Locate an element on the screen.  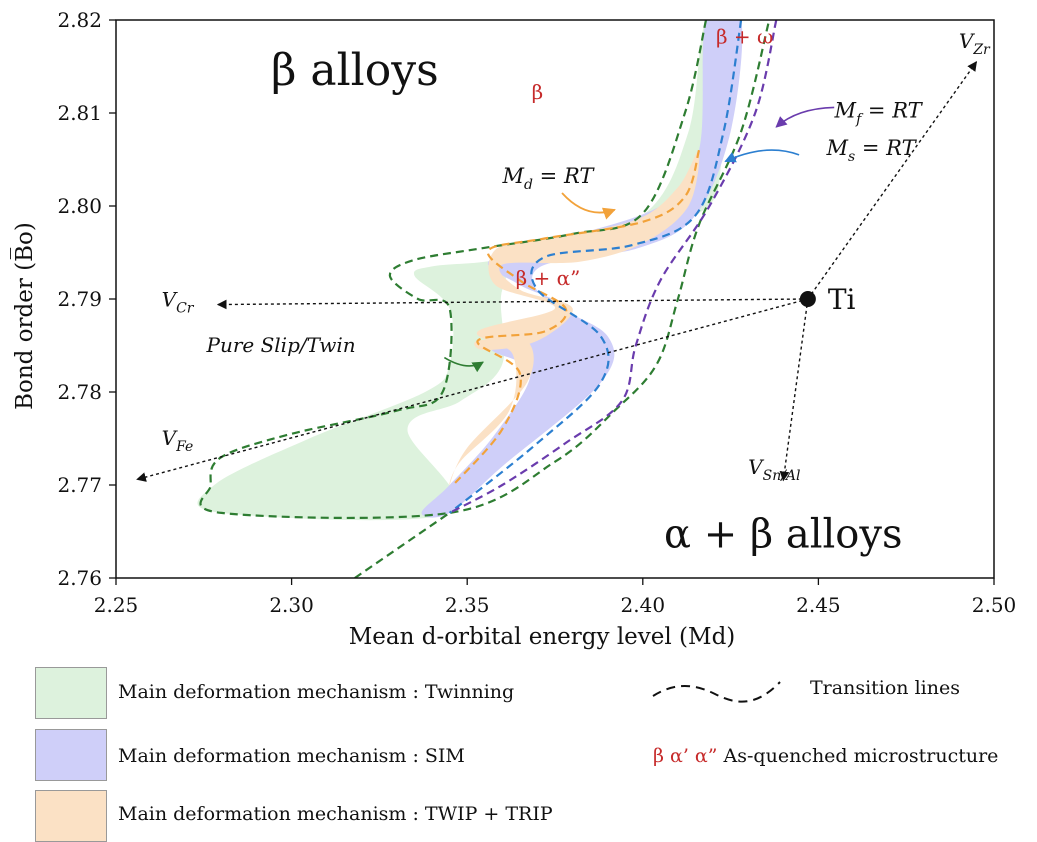
y-tick-label: 2.81 is located at coordinates (79, 113).